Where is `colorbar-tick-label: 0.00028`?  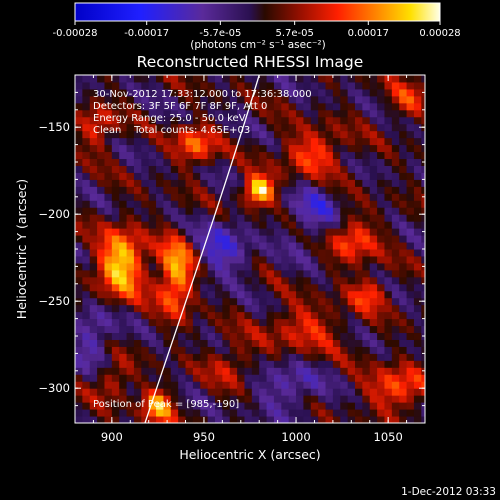
colorbar-tick-label: 0.00028 is located at coordinates (439, 33).